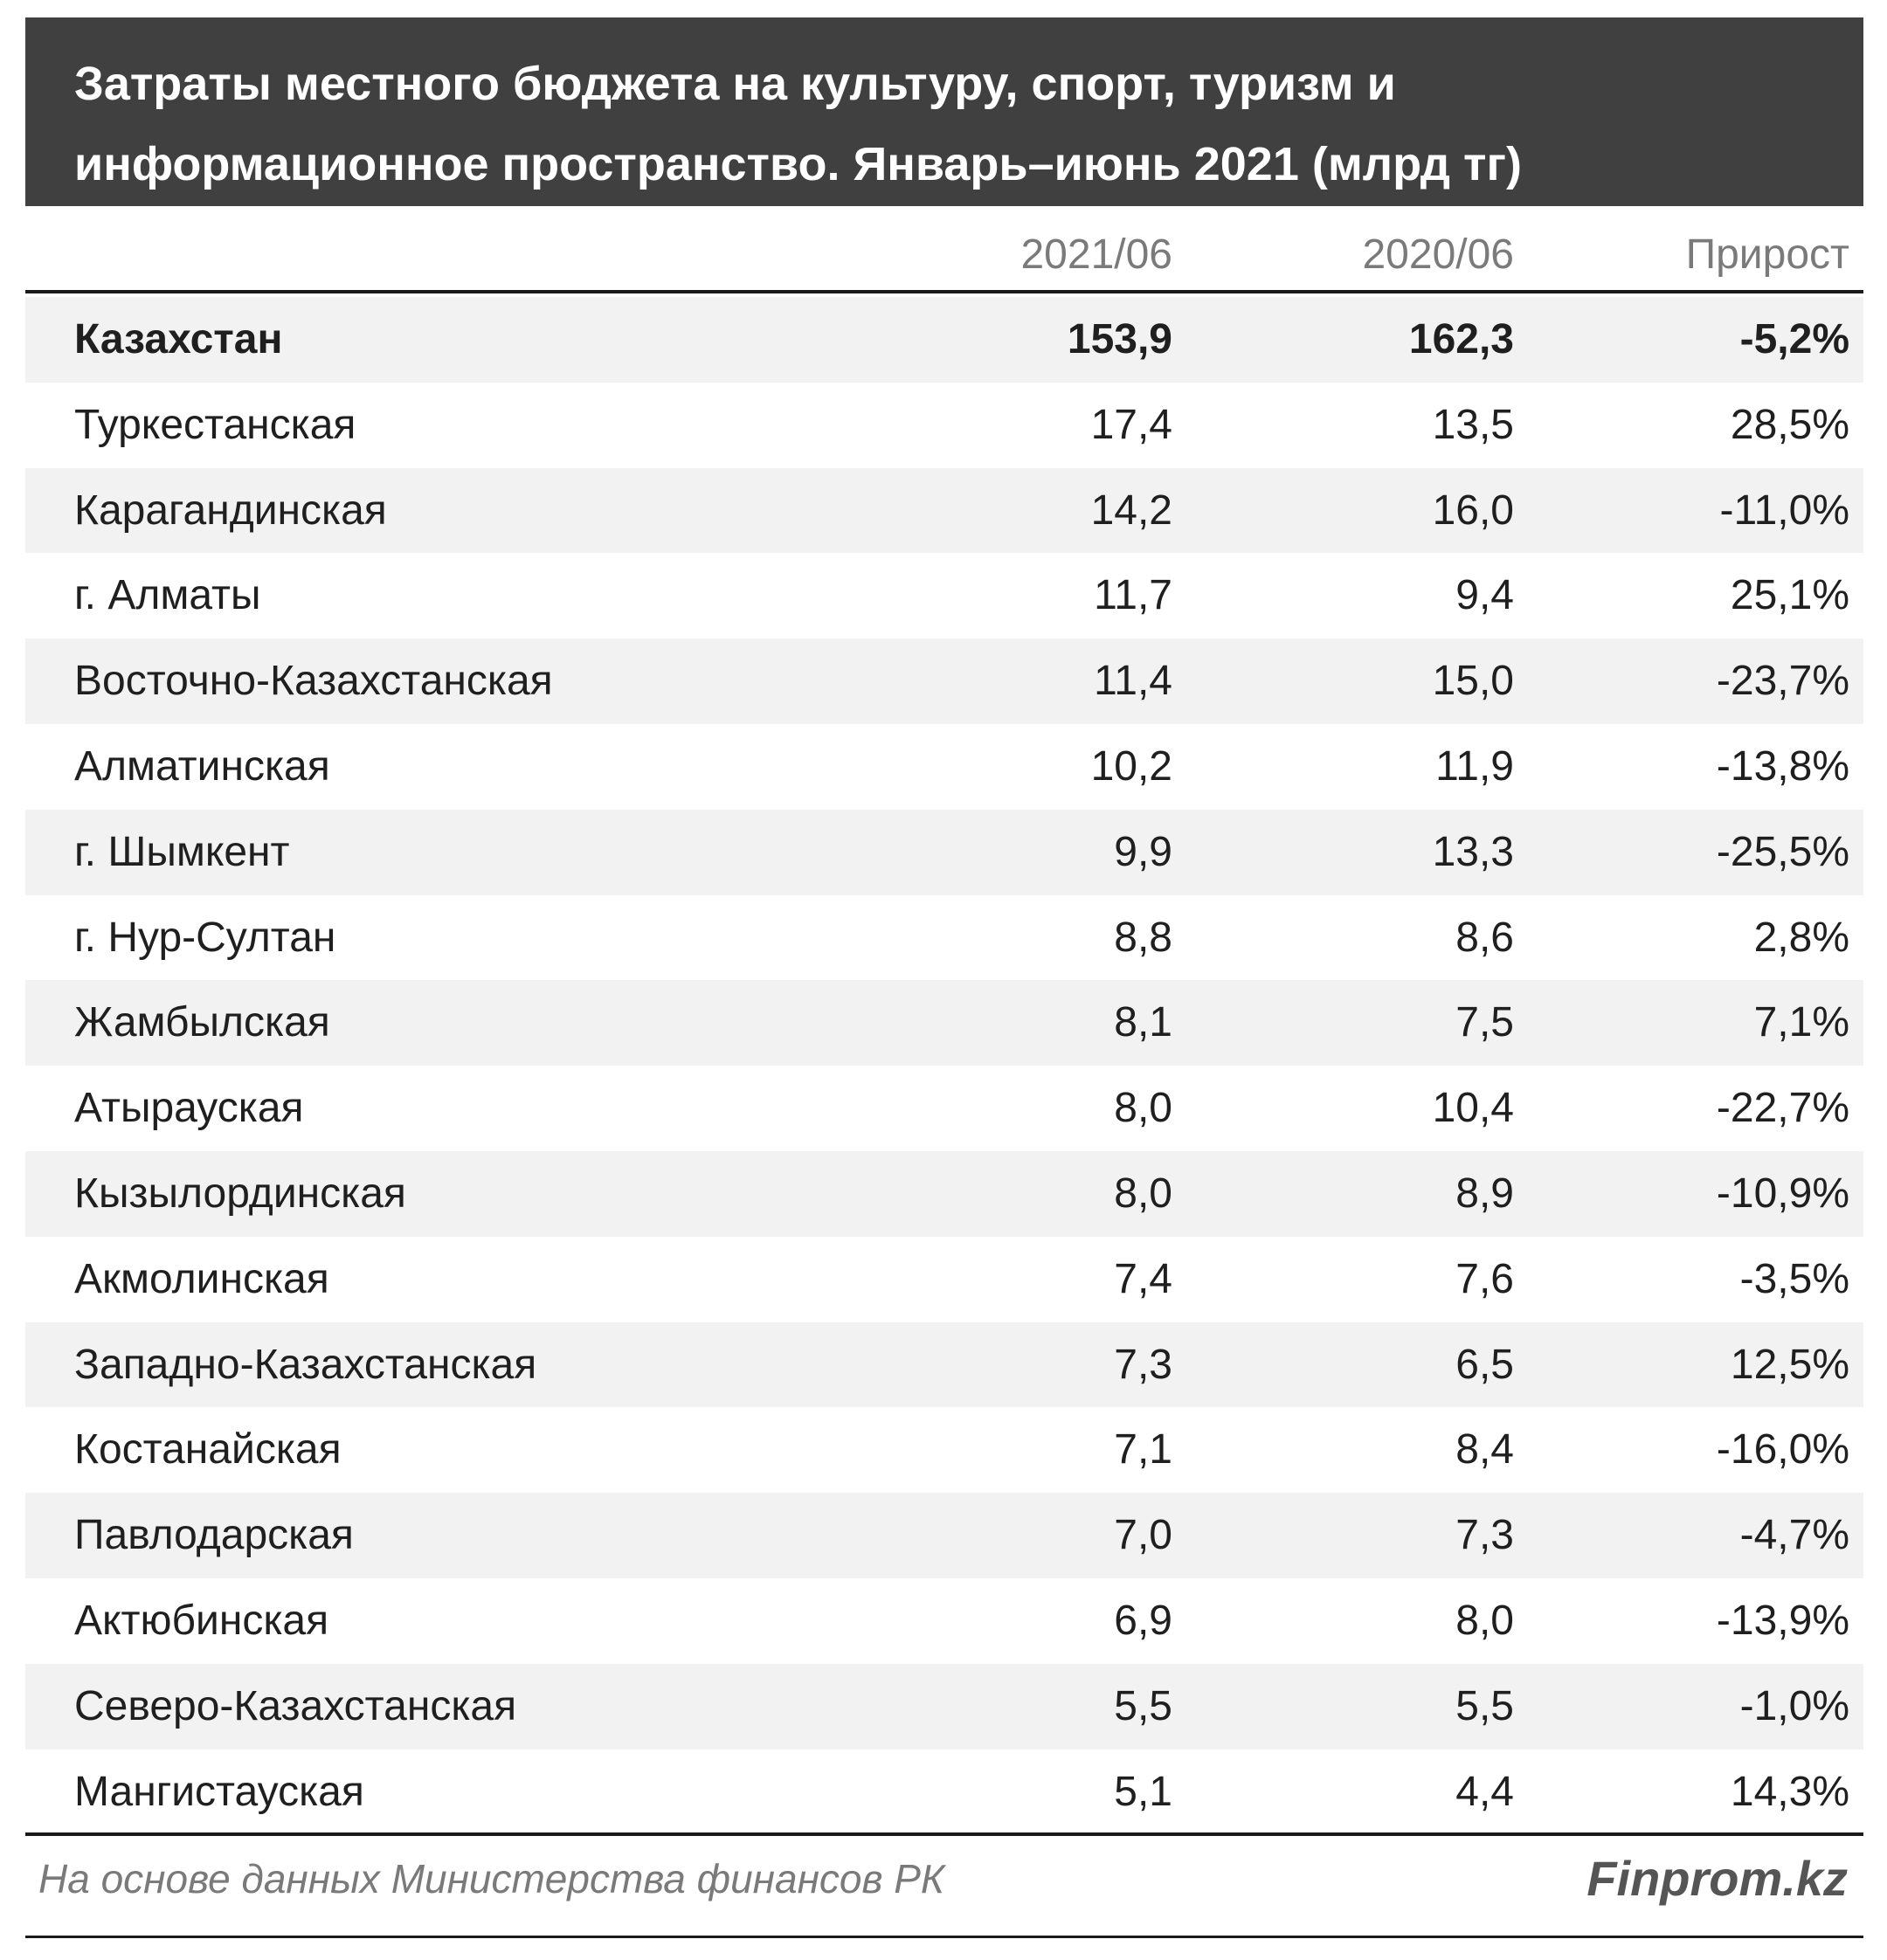  Describe the element at coordinates (1790, 1364) in the screenshot. I see `growth-value: 12,5%` at that location.